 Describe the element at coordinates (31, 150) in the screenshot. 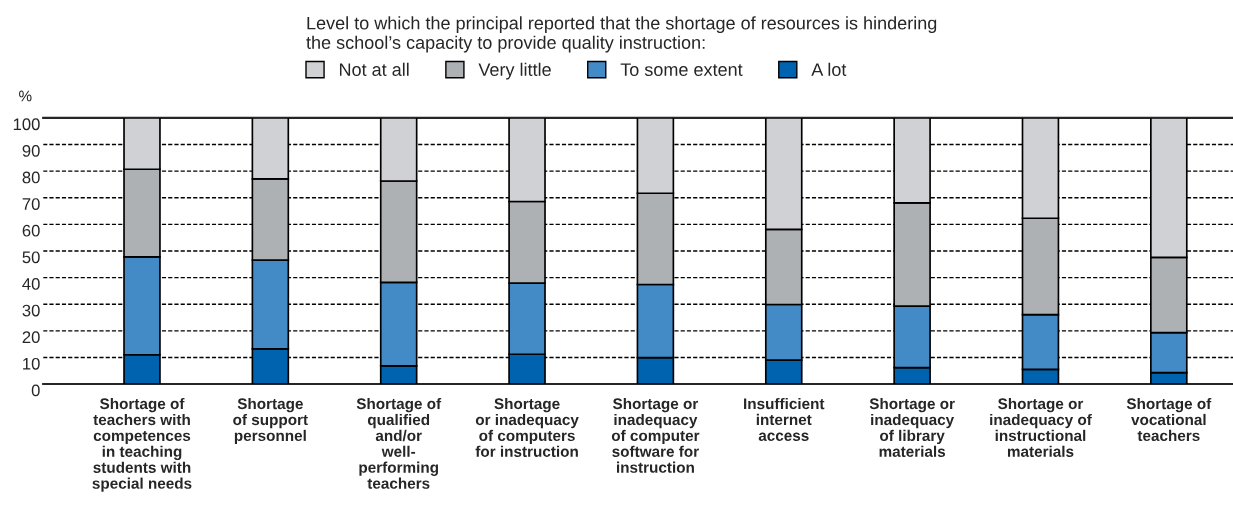

I see `y-tick-label: 90` at that location.